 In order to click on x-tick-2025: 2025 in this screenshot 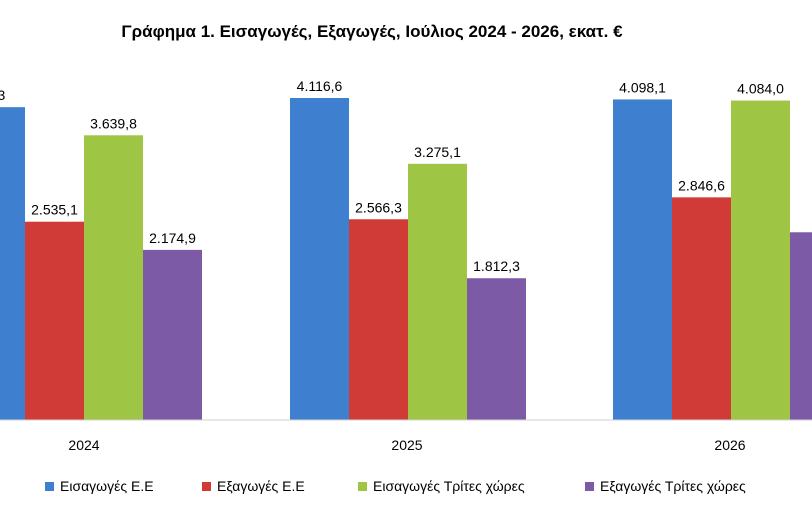, I will do `click(406, 445)`.